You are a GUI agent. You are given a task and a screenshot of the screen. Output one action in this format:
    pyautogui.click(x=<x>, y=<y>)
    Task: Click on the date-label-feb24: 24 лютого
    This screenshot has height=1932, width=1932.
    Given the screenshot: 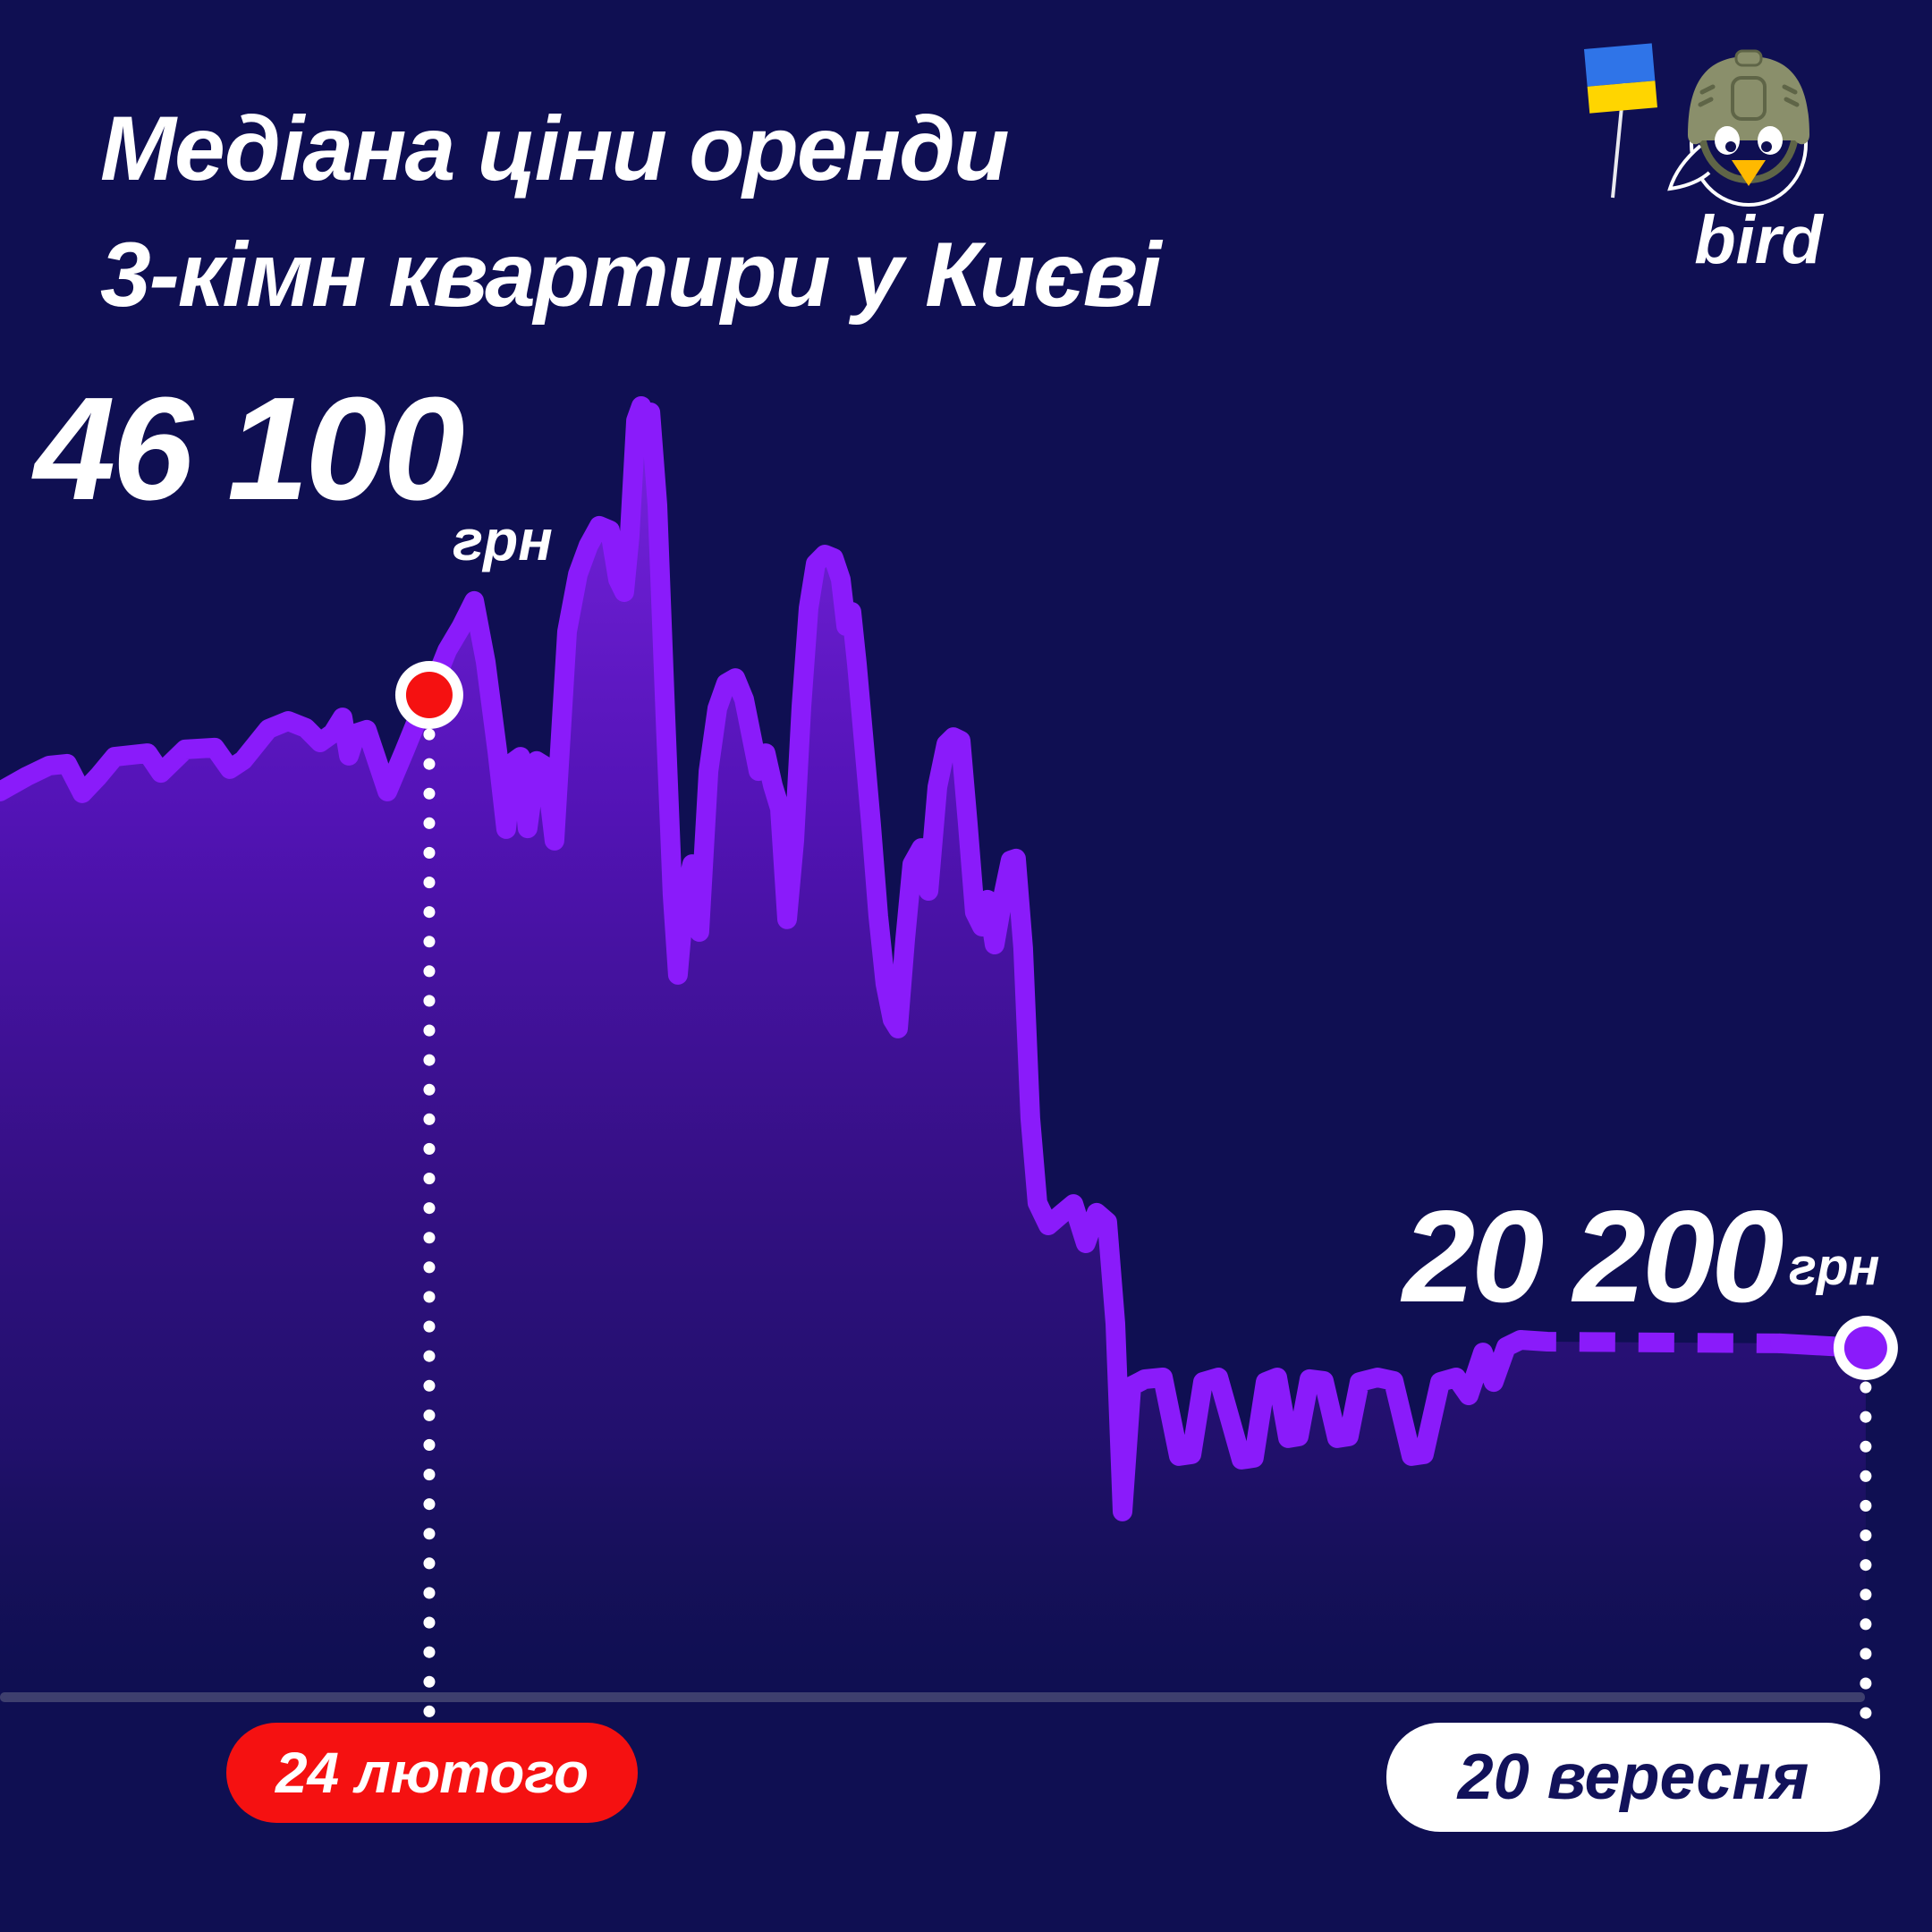 What is the action you would take?
    pyautogui.click(x=432, y=1773)
    